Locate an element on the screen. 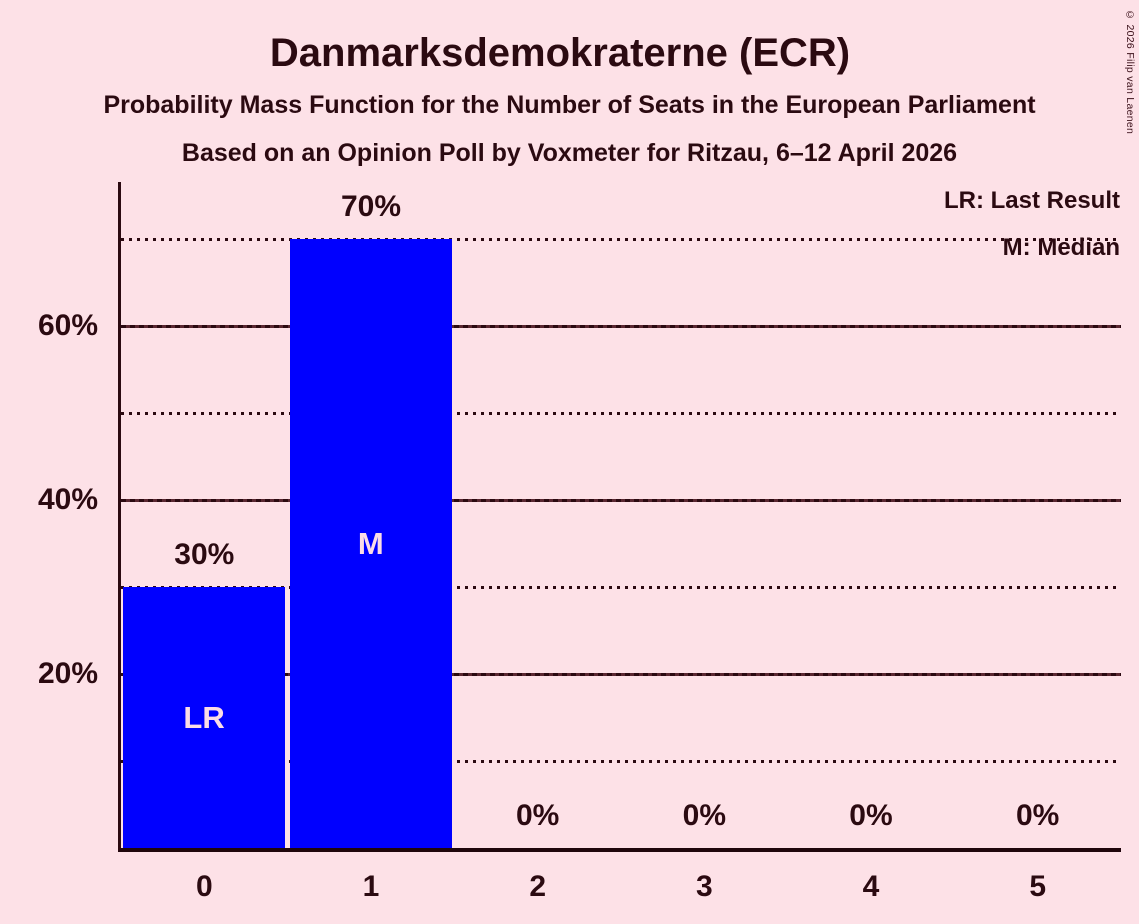 This screenshot has width=1139, height=924. gridline-solid-20pct is located at coordinates (621, 674).